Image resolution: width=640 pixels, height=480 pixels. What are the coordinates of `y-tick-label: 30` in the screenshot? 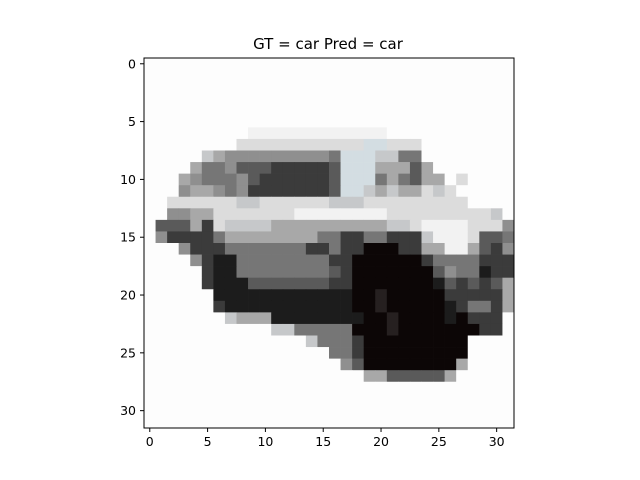 It's located at (128, 410).